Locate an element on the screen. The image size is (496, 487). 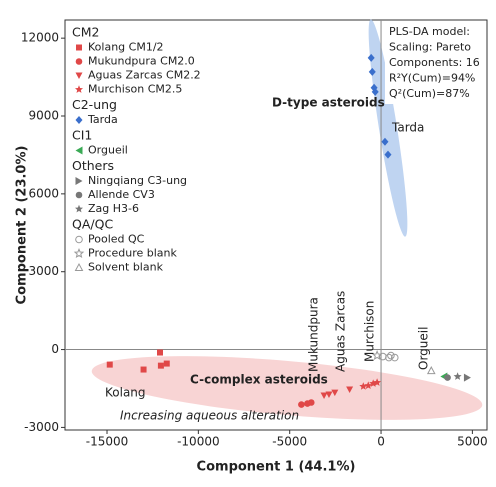
x-axis-title: Component 1 (44.1%) is located at coordinates (276, 467).